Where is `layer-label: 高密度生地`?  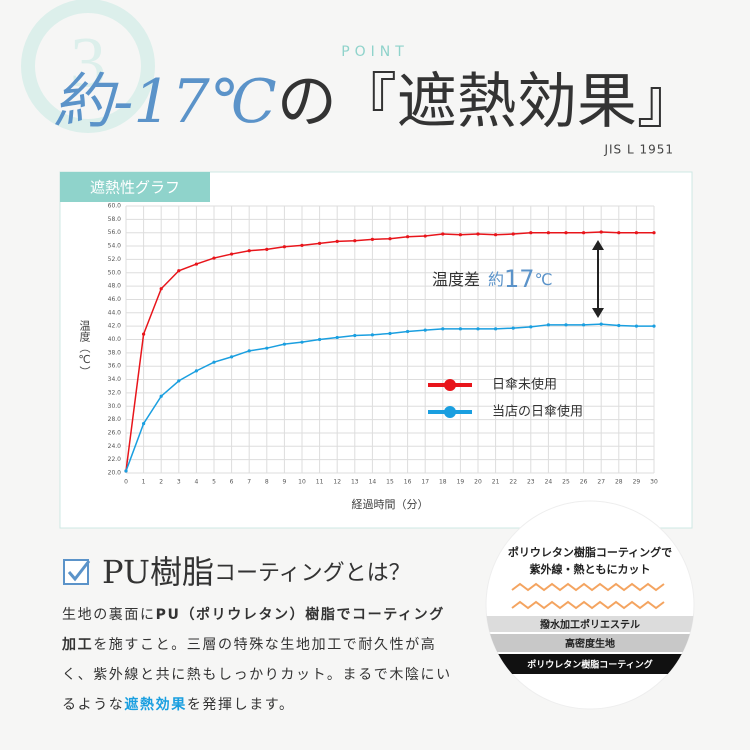
layer-label: 高密度生地 is located at coordinates (590, 643).